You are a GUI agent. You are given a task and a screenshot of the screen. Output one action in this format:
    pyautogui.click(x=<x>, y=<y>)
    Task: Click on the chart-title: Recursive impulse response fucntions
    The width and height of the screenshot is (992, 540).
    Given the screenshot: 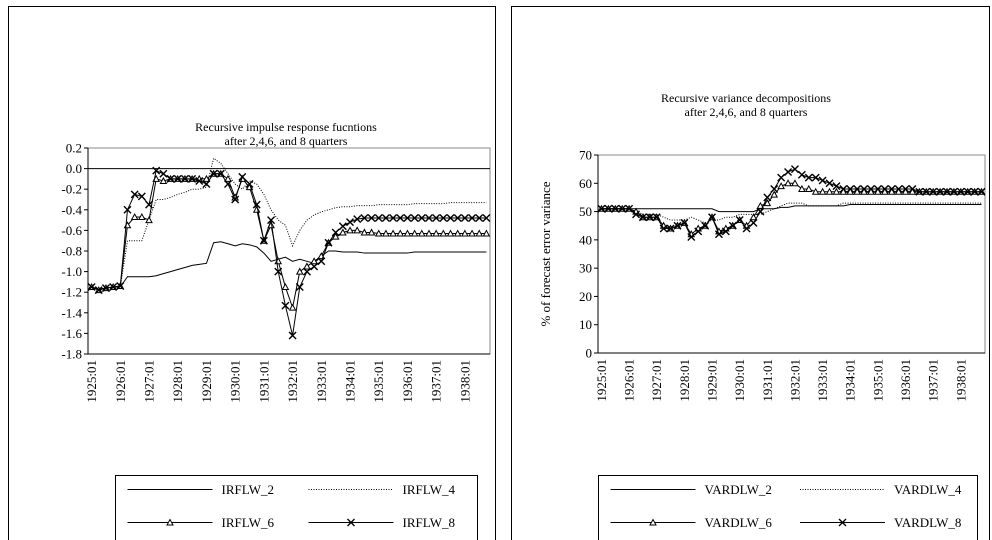 What is the action you would take?
    pyautogui.click(x=286, y=127)
    